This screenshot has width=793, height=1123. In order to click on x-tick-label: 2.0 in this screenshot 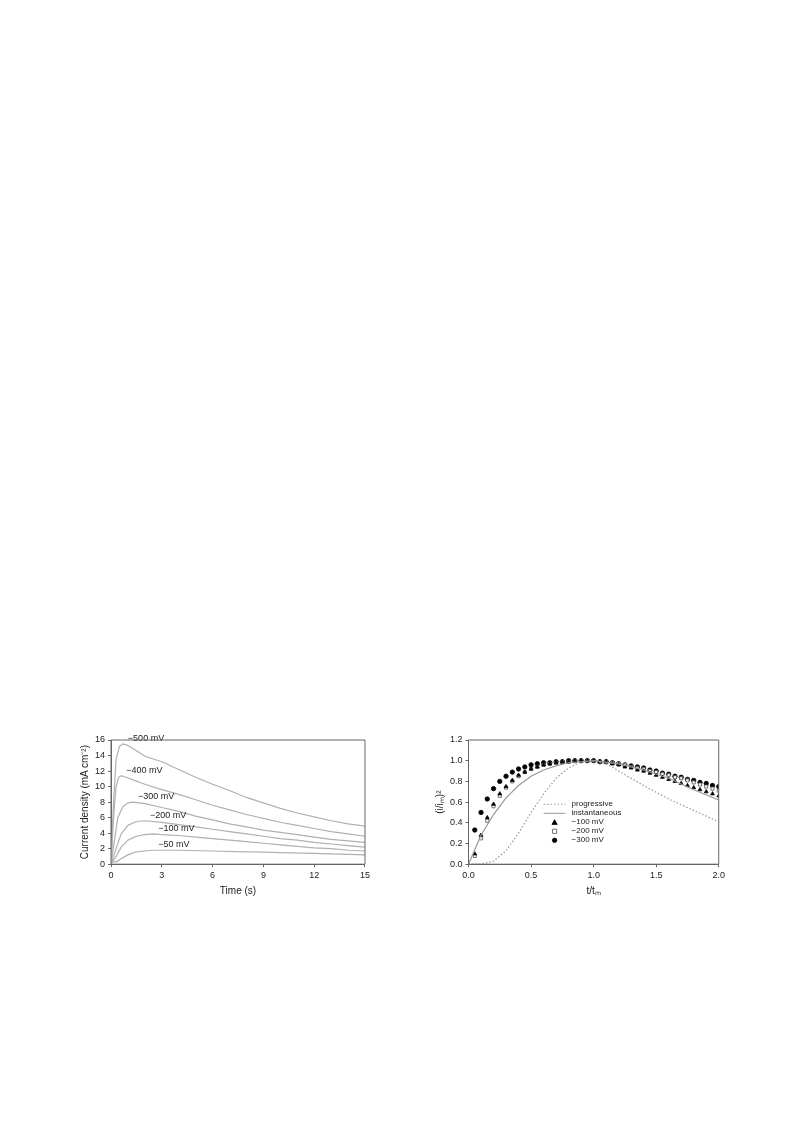, I will do `click(718, 875)`.